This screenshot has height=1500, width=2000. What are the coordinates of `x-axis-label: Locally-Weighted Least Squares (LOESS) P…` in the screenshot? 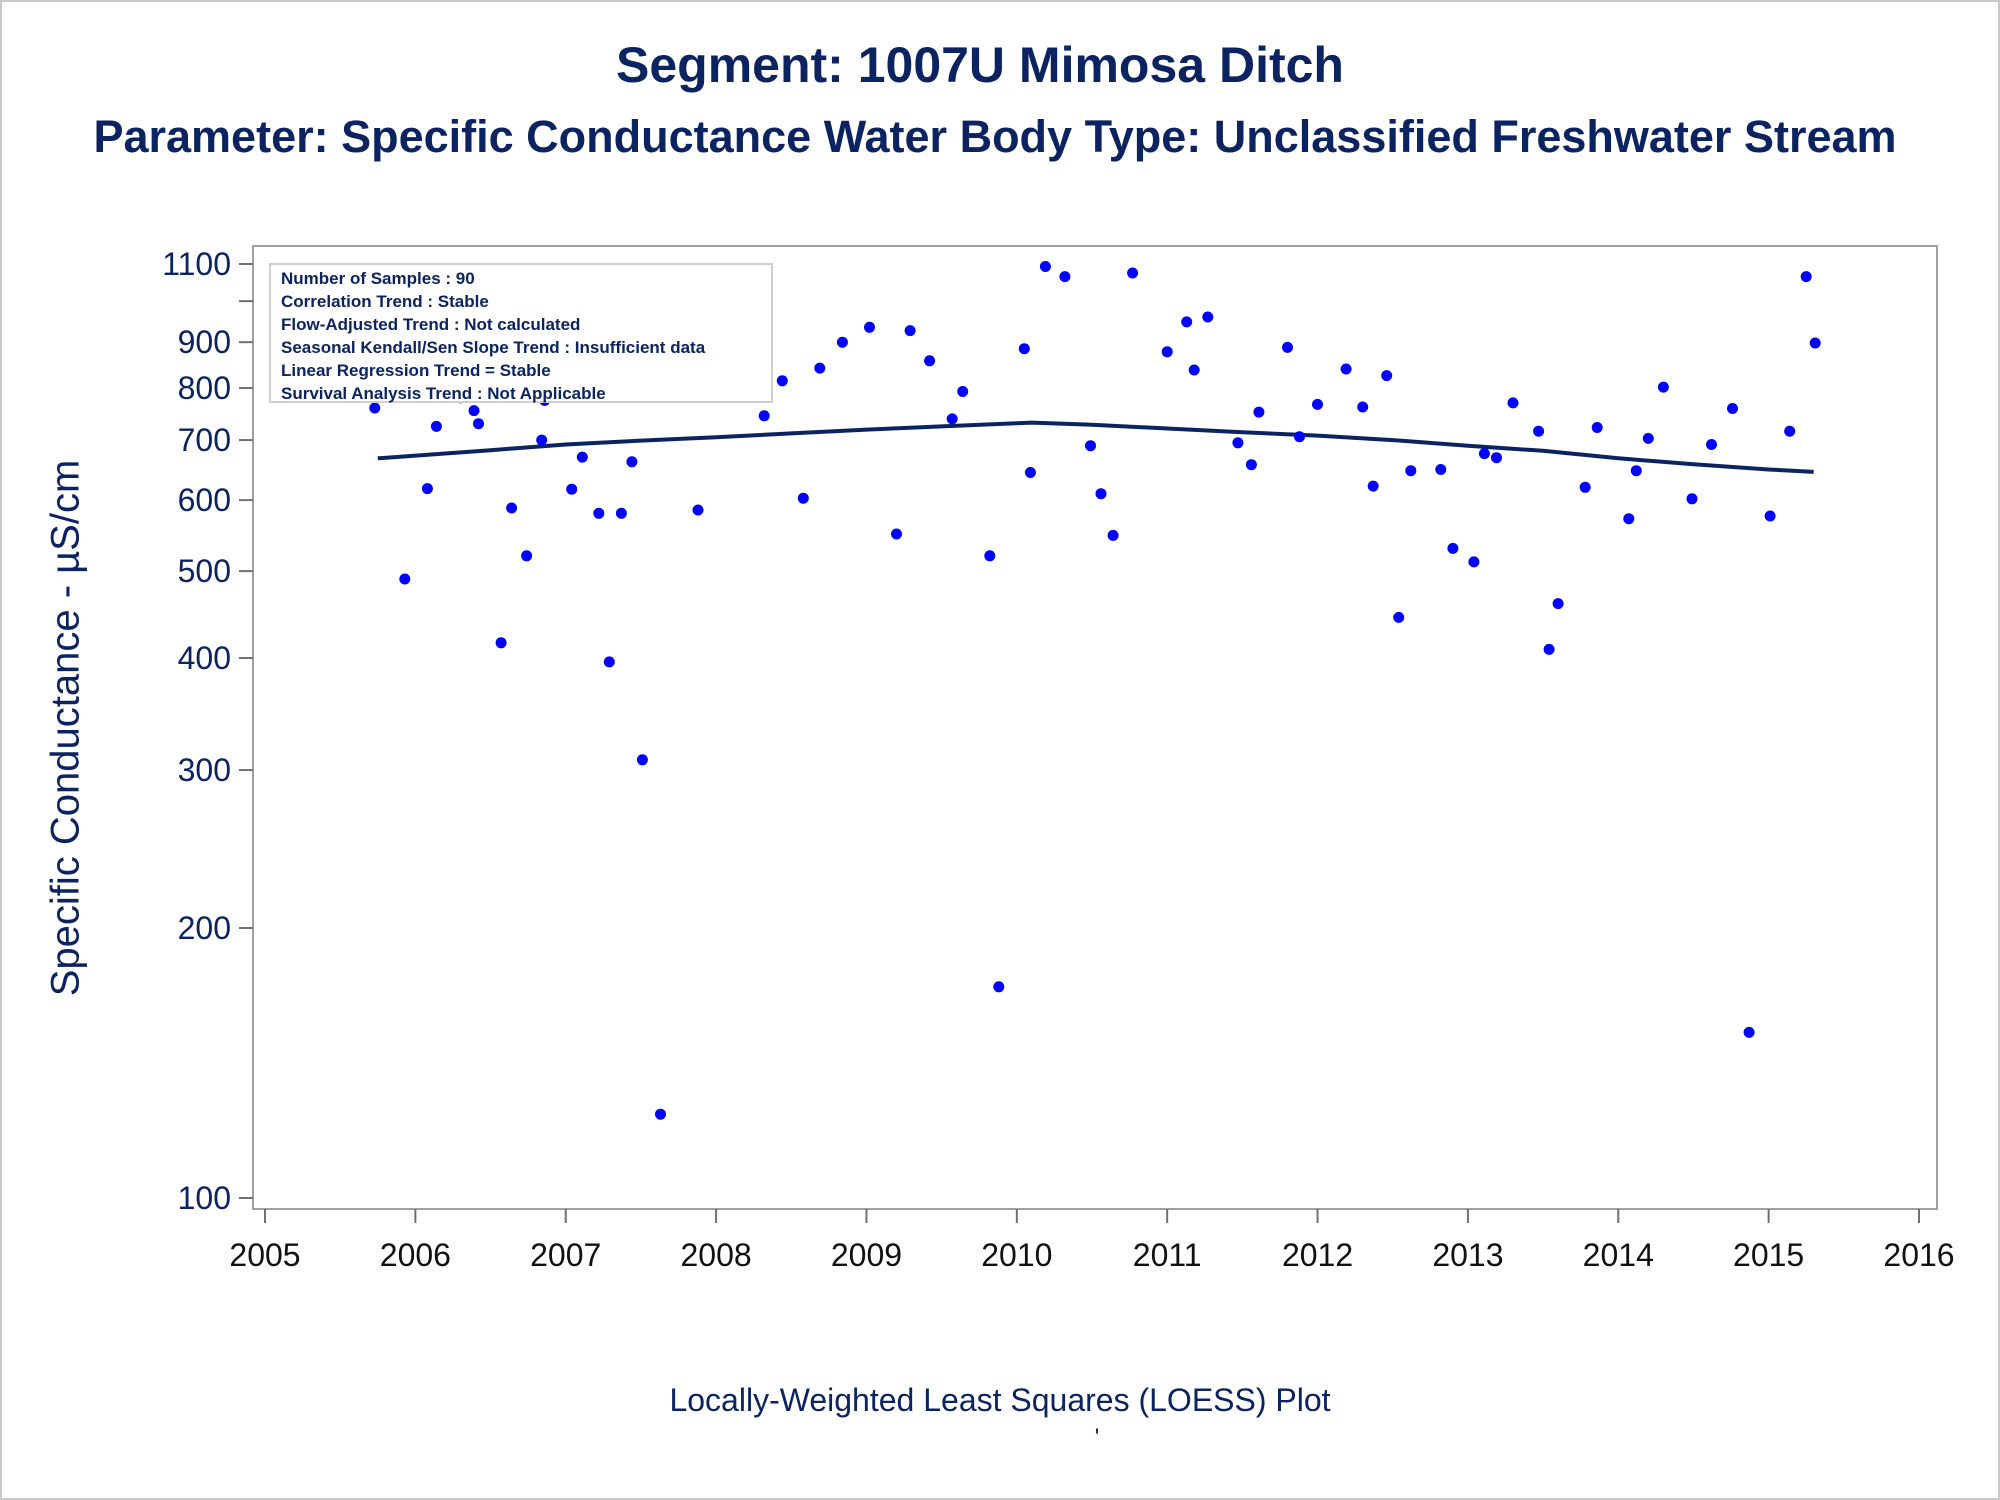 It's located at (1000, 1400).